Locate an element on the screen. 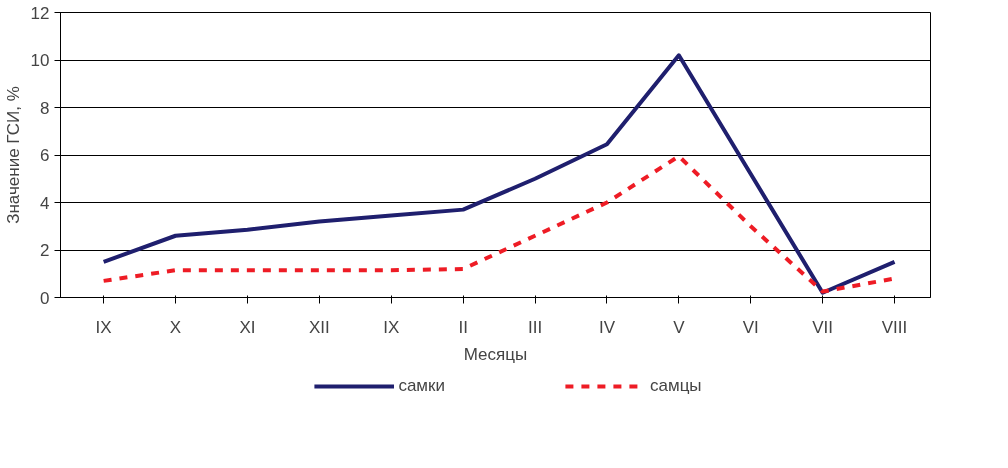 This screenshot has width=1008, height=468. x-tick-label: VII is located at coordinates (823, 327).